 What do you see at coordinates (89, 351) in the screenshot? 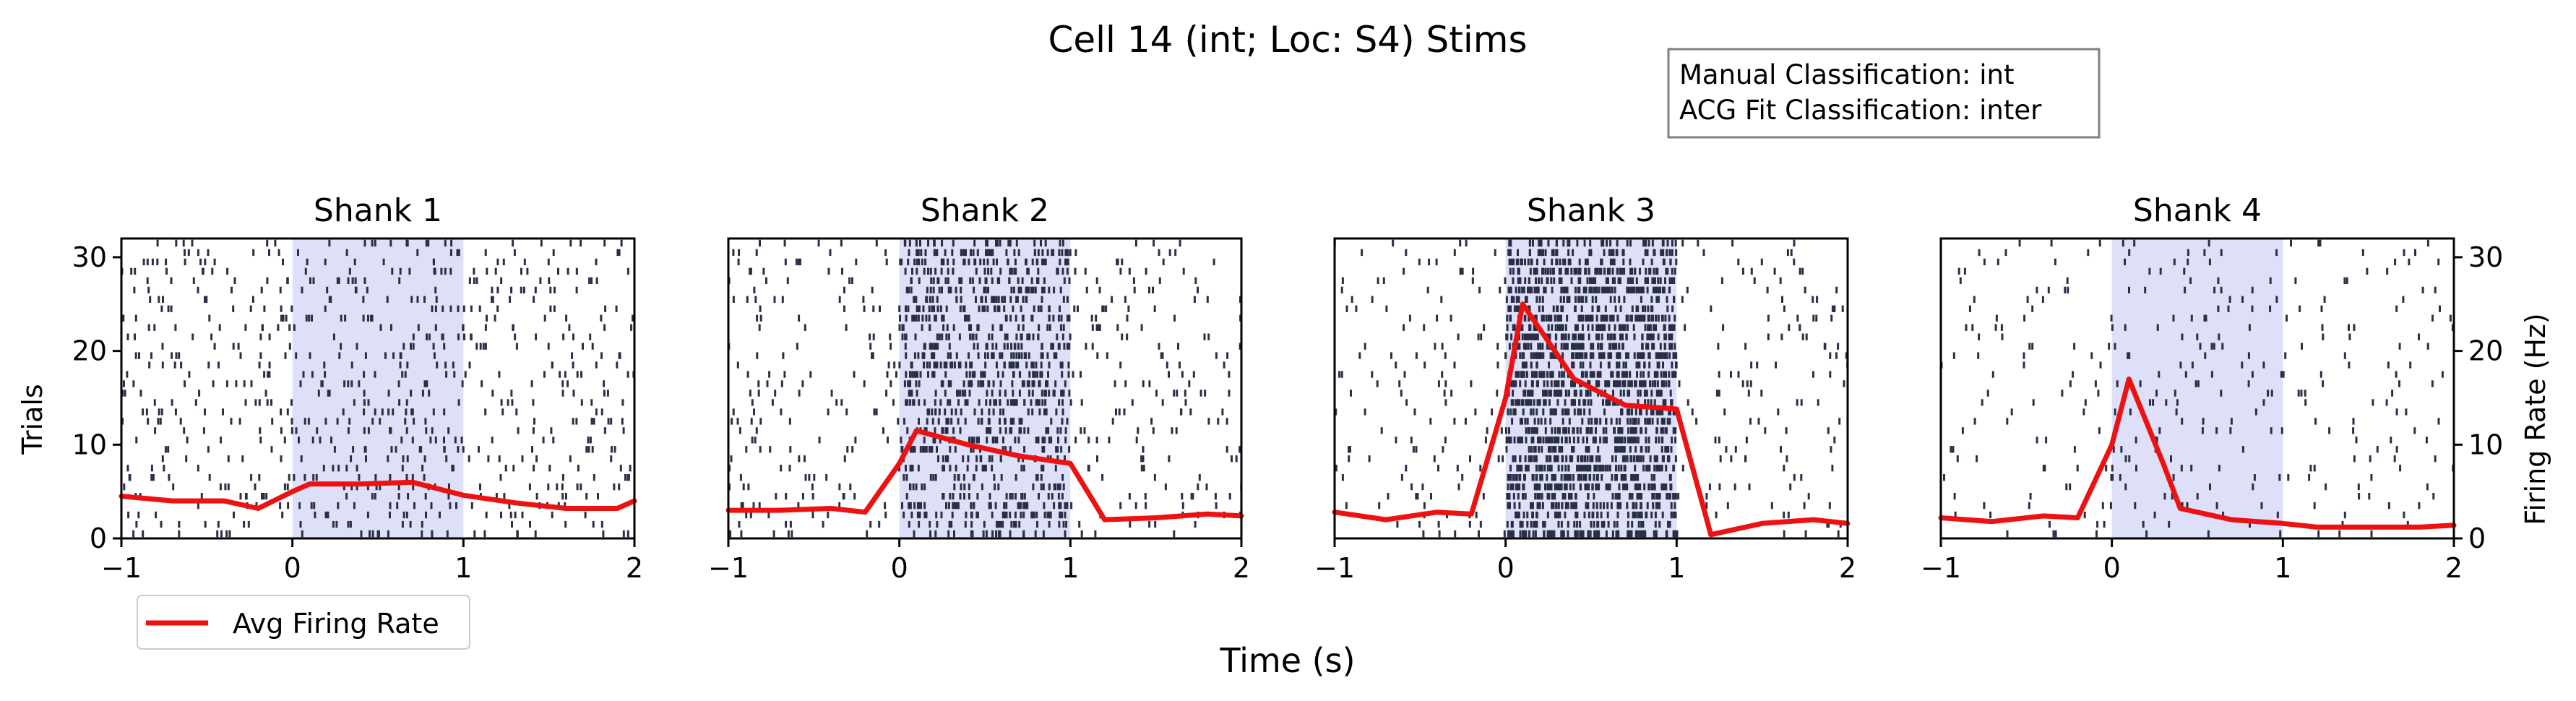
I see `y-tick-label-left: 20` at bounding box center [89, 351].